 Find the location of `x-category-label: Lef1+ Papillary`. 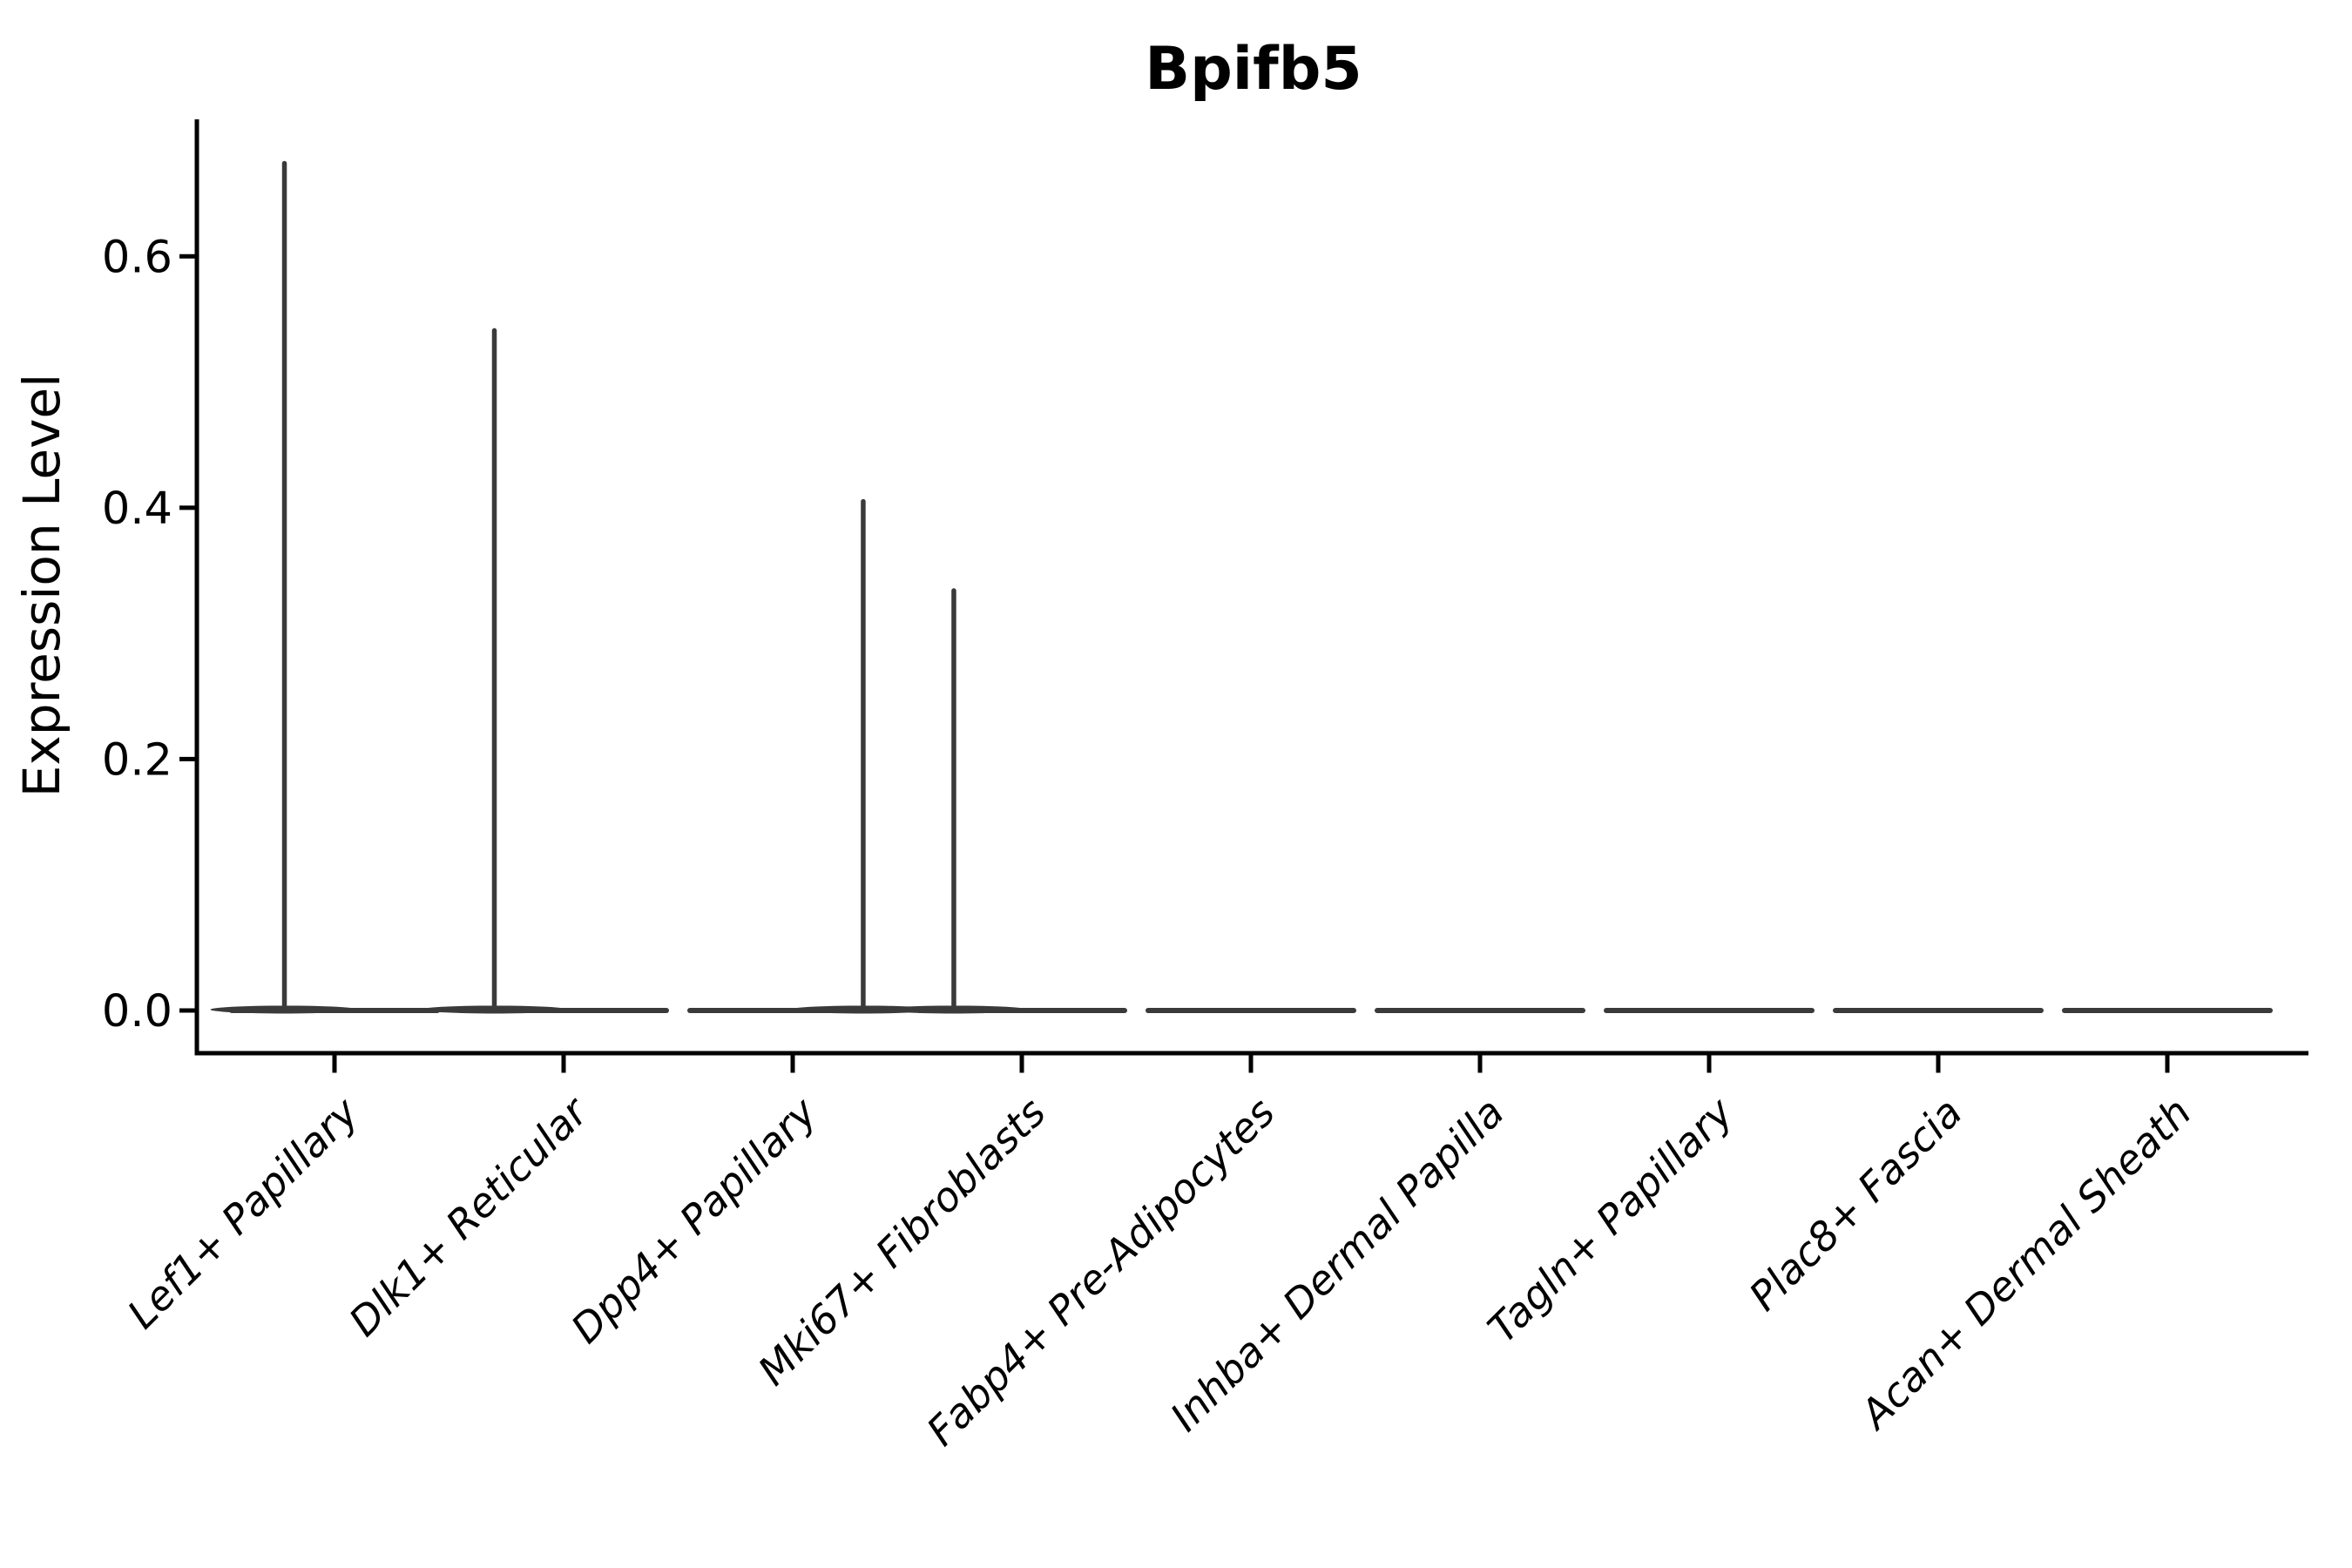

x-category-label: Lef1+ Papillary is located at coordinates (243, 1212).